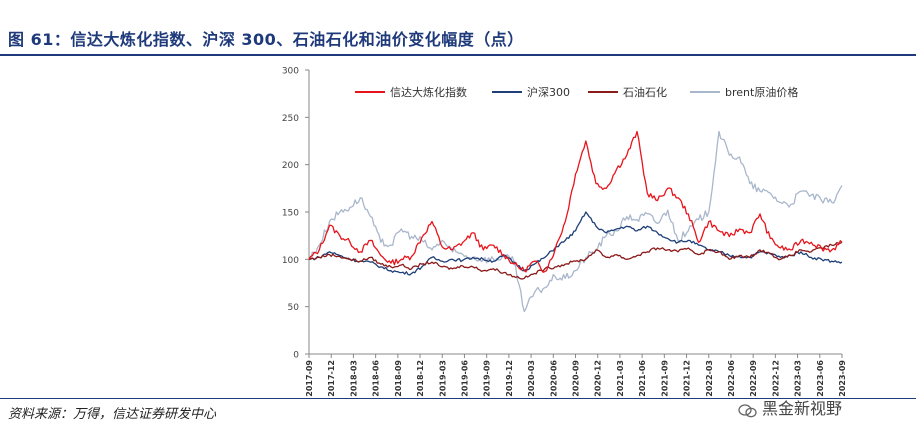 Image resolution: width=916 pixels, height=443 pixels. Describe the element at coordinates (576, 92) in the screenshot. I see `chart-legend: 信达大炼化指数 沪深300 石油石化 brent原油价格` at that location.